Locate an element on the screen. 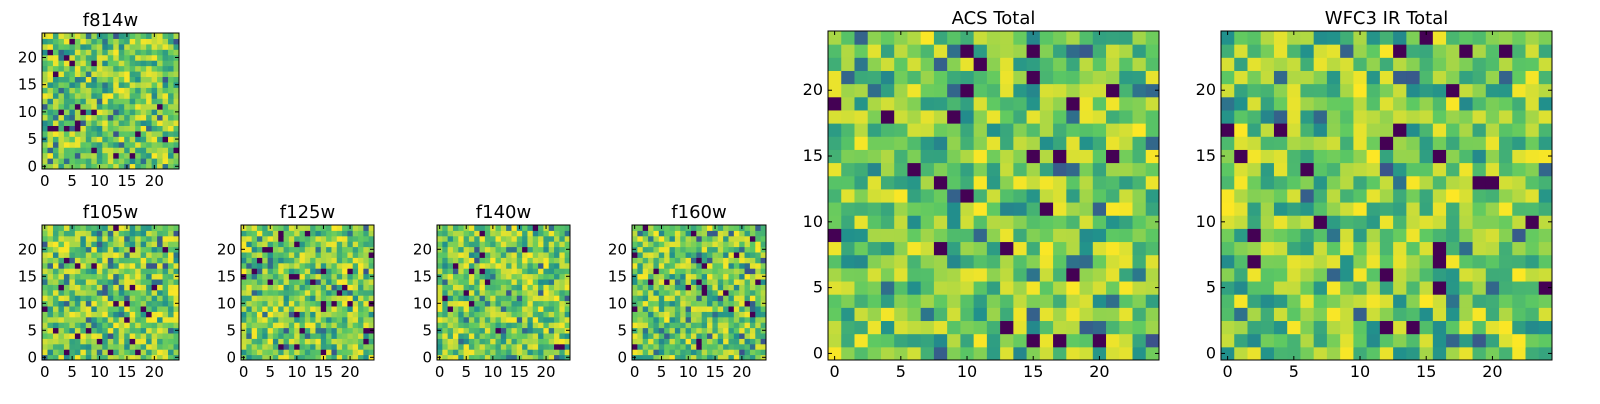  x-tick-label: 0 is located at coordinates (835, 371).